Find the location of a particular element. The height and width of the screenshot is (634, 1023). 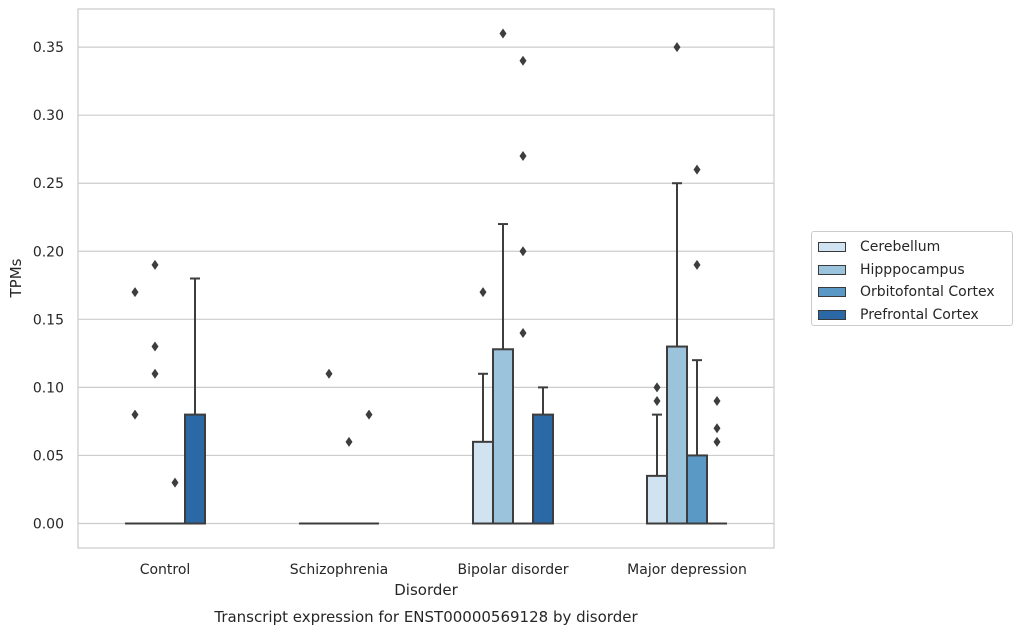

legend-swatch-cerebellum is located at coordinates (832, 247).